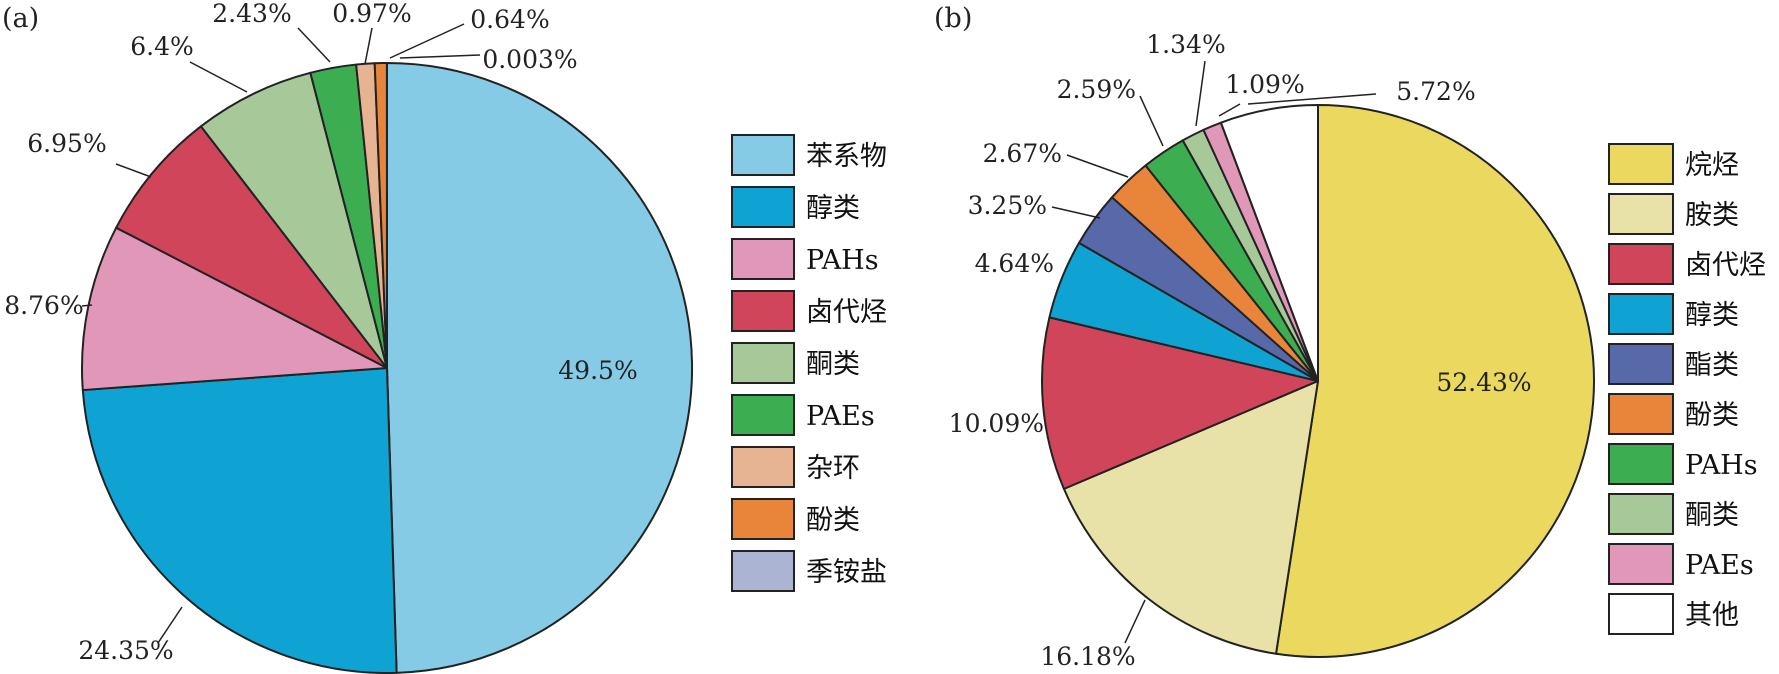 This screenshot has height=674, width=1779. I want to click on legend-label: 酯类, so click(1712, 365).